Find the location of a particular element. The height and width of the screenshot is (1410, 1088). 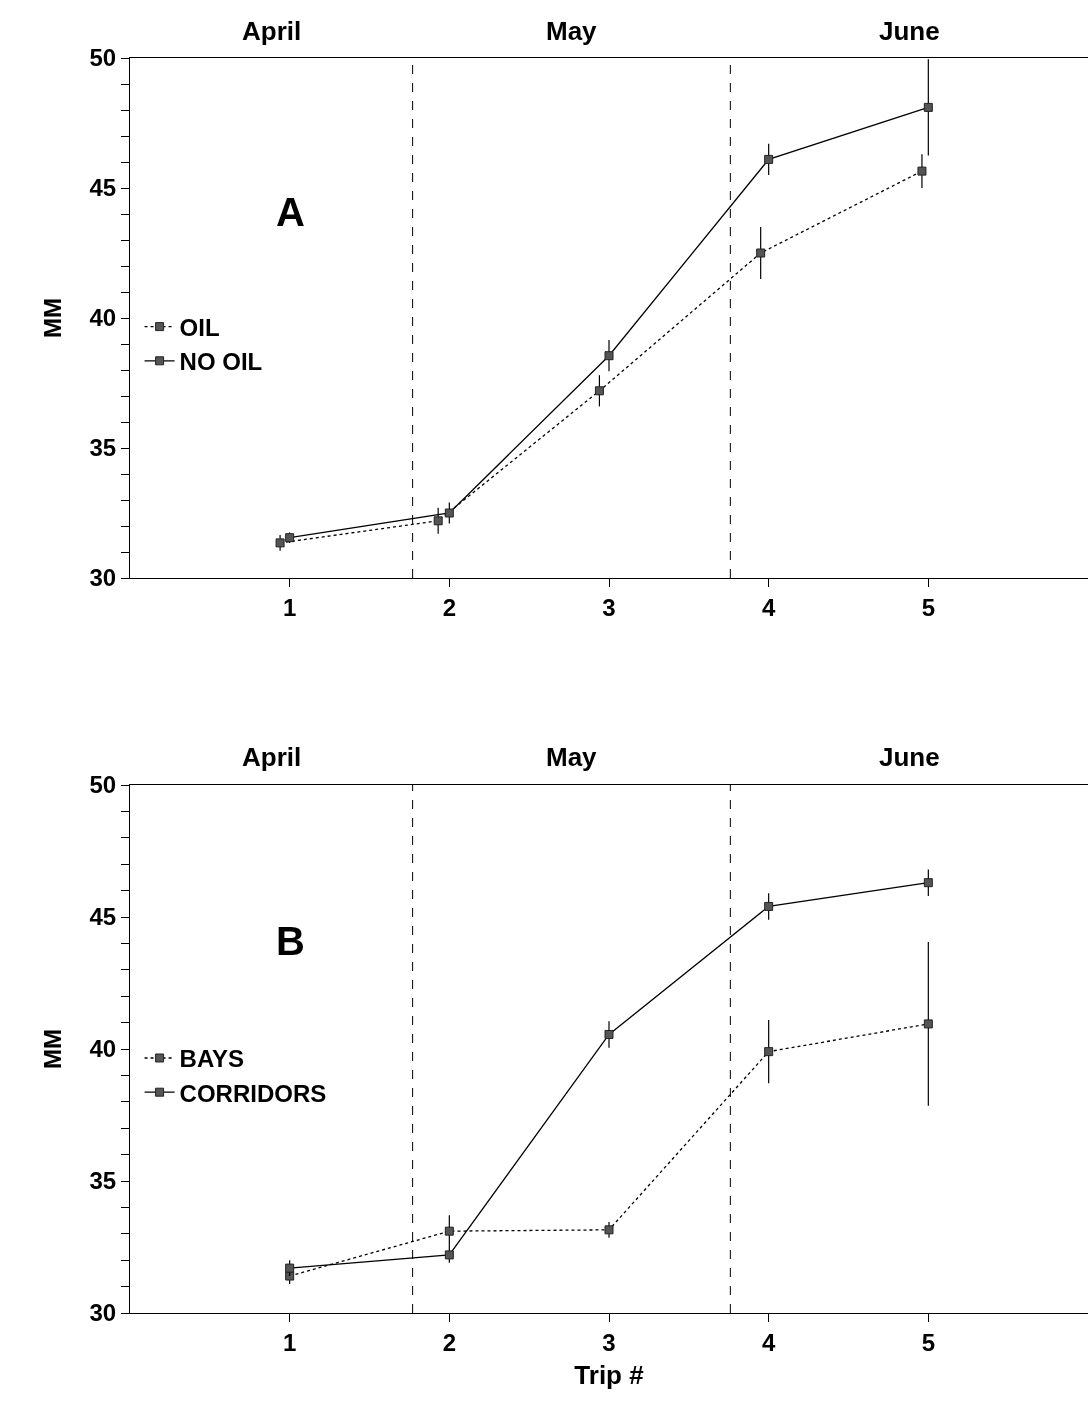

legend-label: NO OIL is located at coordinates (221, 362).